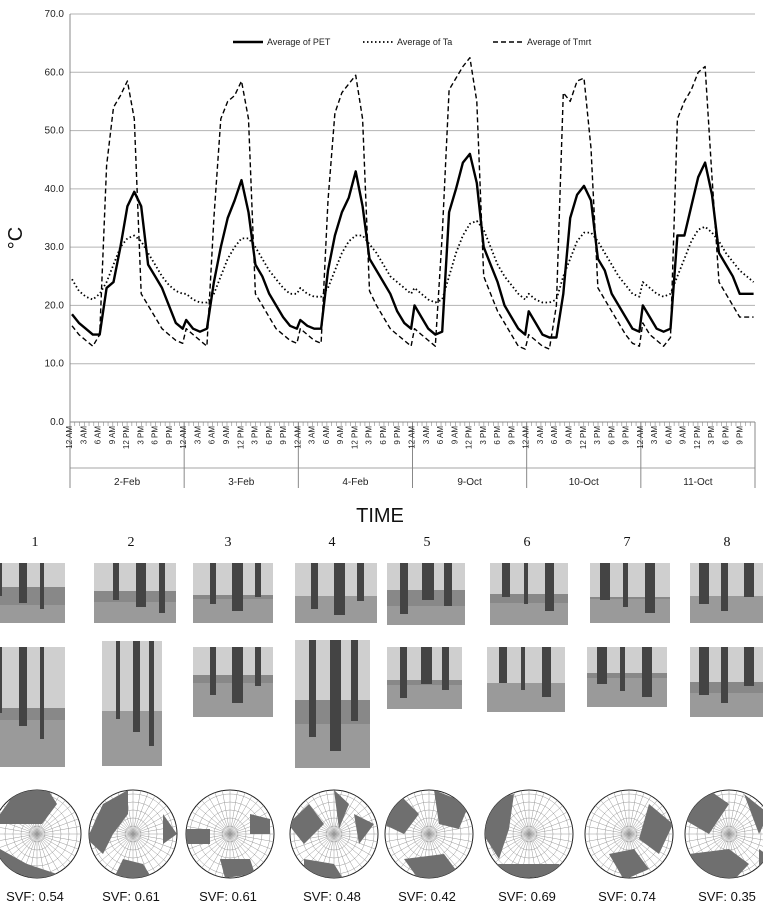 The height and width of the screenshot is (907, 763). What do you see at coordinates (528, 721) in the screenshot?
I see `site-column: 6 SVF: 0.69` at bounding box center [528, 721].